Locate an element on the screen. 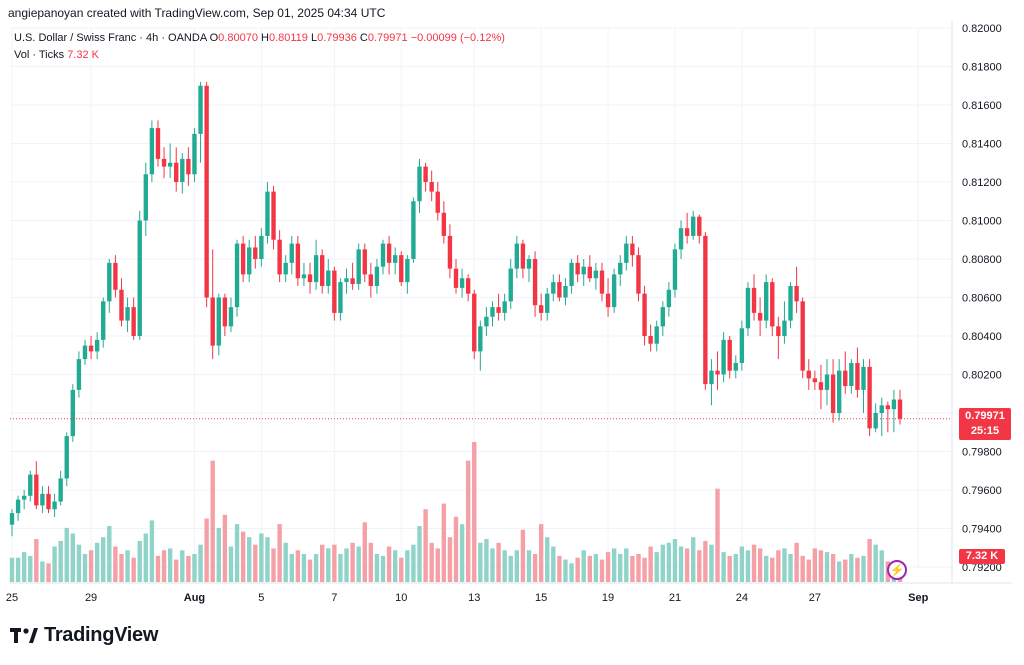  ohlc-open: 0.80070 is located at coordinates (238, 38).